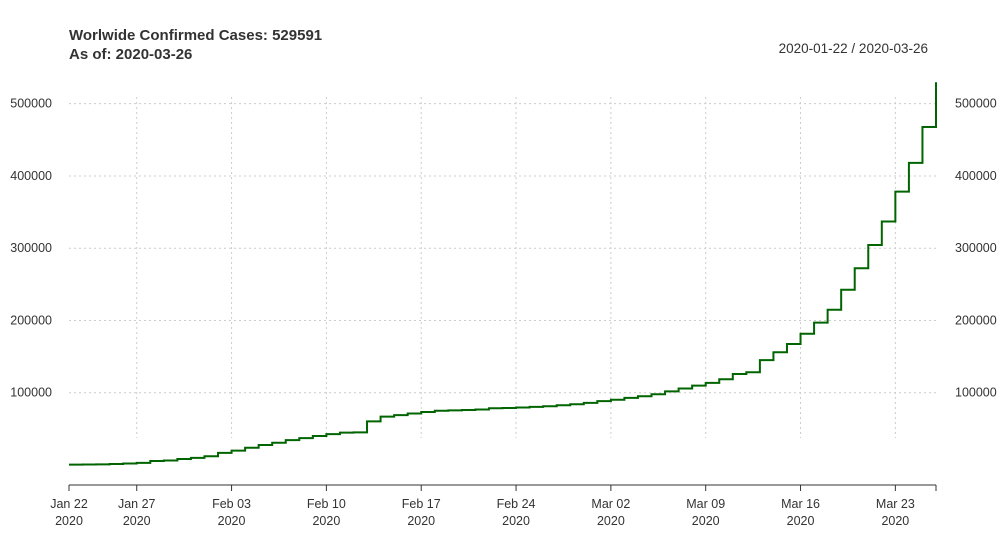 The width and height of the screenshot is (1006, 536). What do you see at coordinates (69, 504) in the screenshot?
I see `x-tick-label: Jan 22` at bounding box center [69, 504].